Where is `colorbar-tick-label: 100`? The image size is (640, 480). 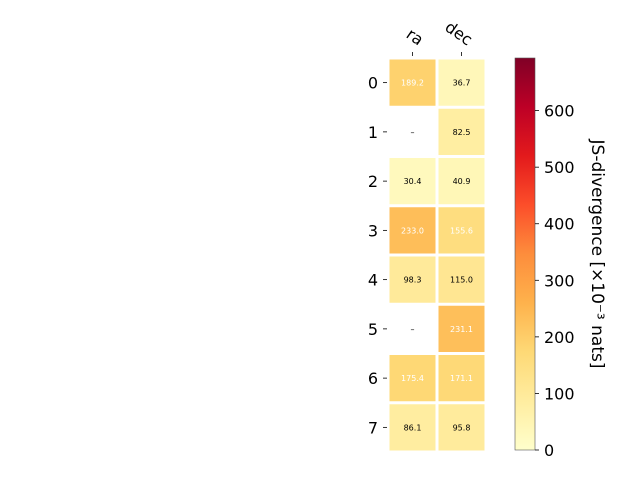
colorbar-tick-label: 100 is located at coordinates (559, 393).